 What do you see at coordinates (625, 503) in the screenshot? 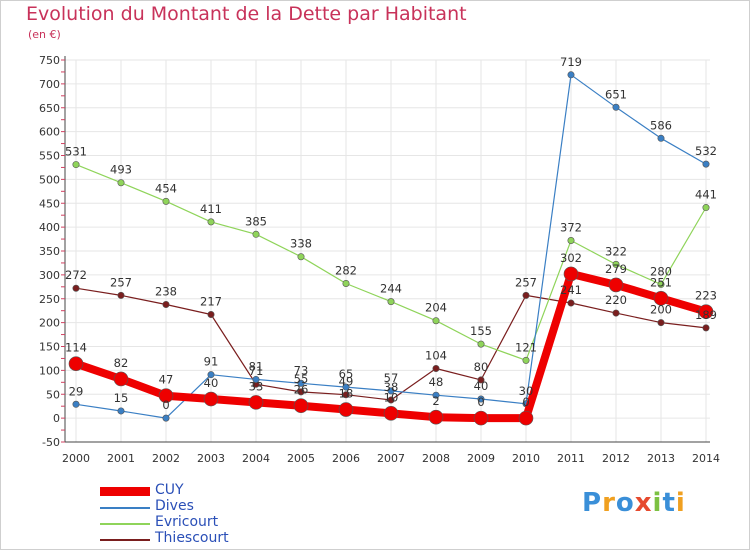
I see `logo-letter: o` at bounding box center [625, 503].